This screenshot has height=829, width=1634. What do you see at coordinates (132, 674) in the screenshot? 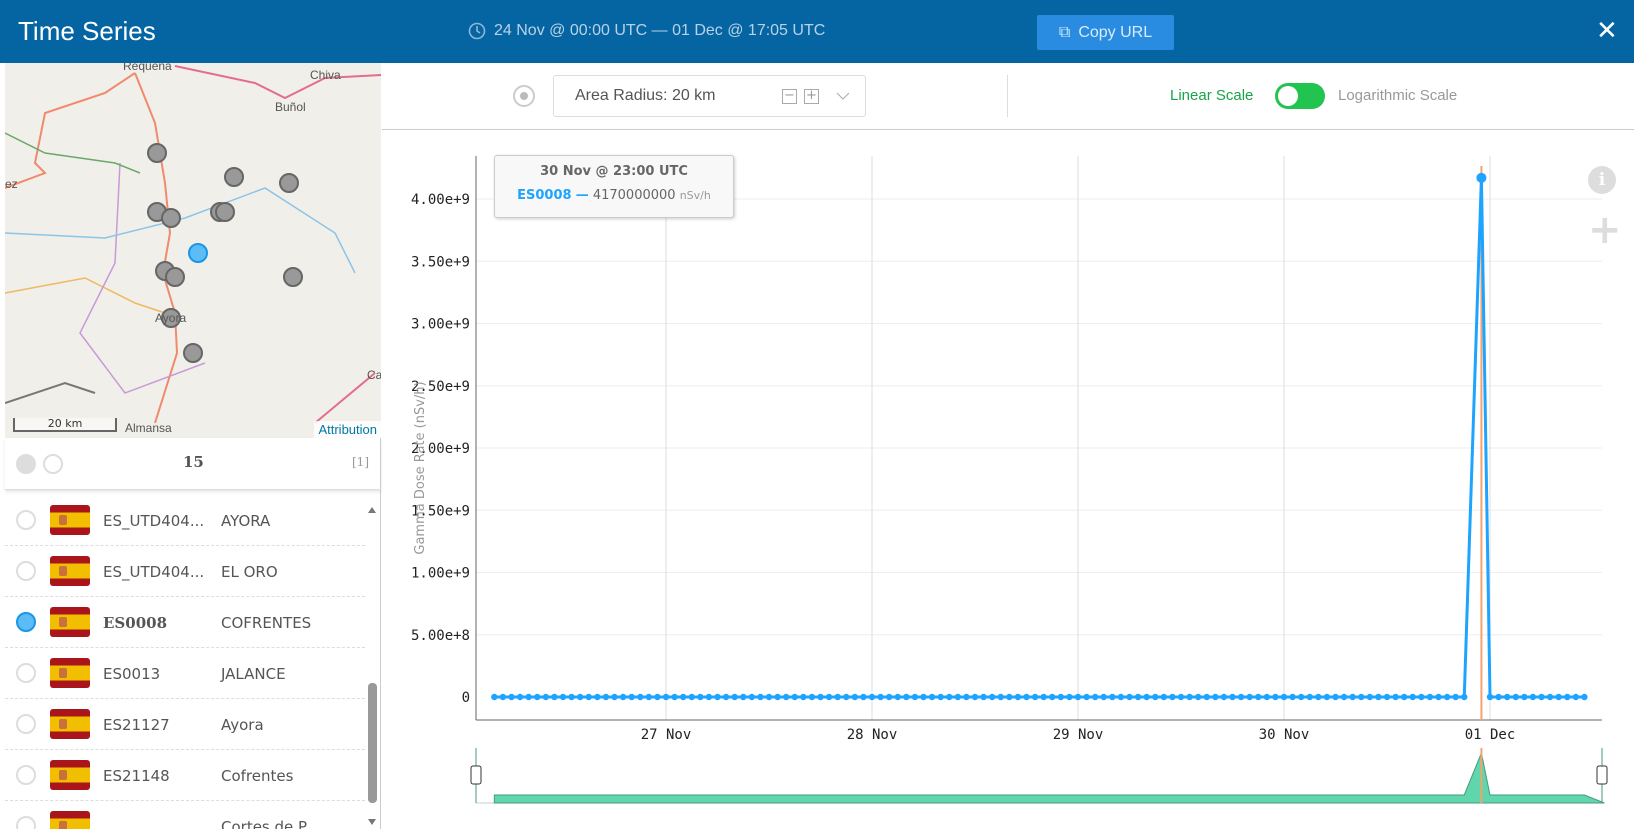
I see `station-id: ES0013` at bounding box center [132, 674].